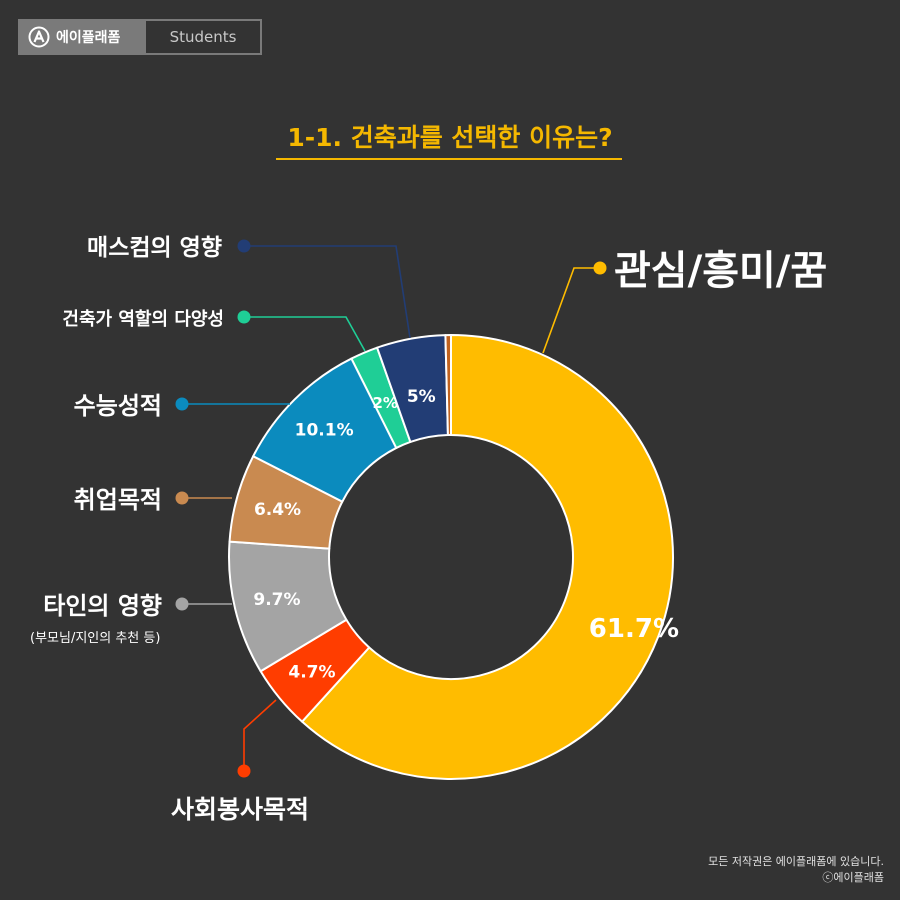 The image size is (900, 900). What do you see at coordinates (143, 319) in the screenshot?
I see `category-name-5: 건축가 역할의 다양성` at bounding box center [143, 319].